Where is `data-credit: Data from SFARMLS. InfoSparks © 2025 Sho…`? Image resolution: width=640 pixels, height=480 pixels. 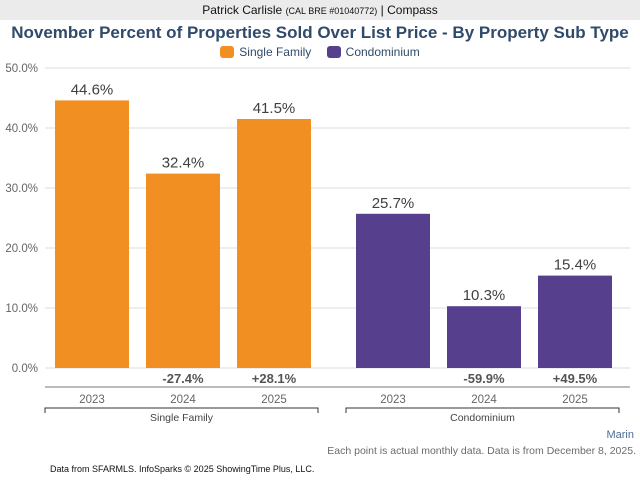
data-credit: Data from SFARMLS. InfoSparks © 2025 Sho… is located at coordinates (182, 469).